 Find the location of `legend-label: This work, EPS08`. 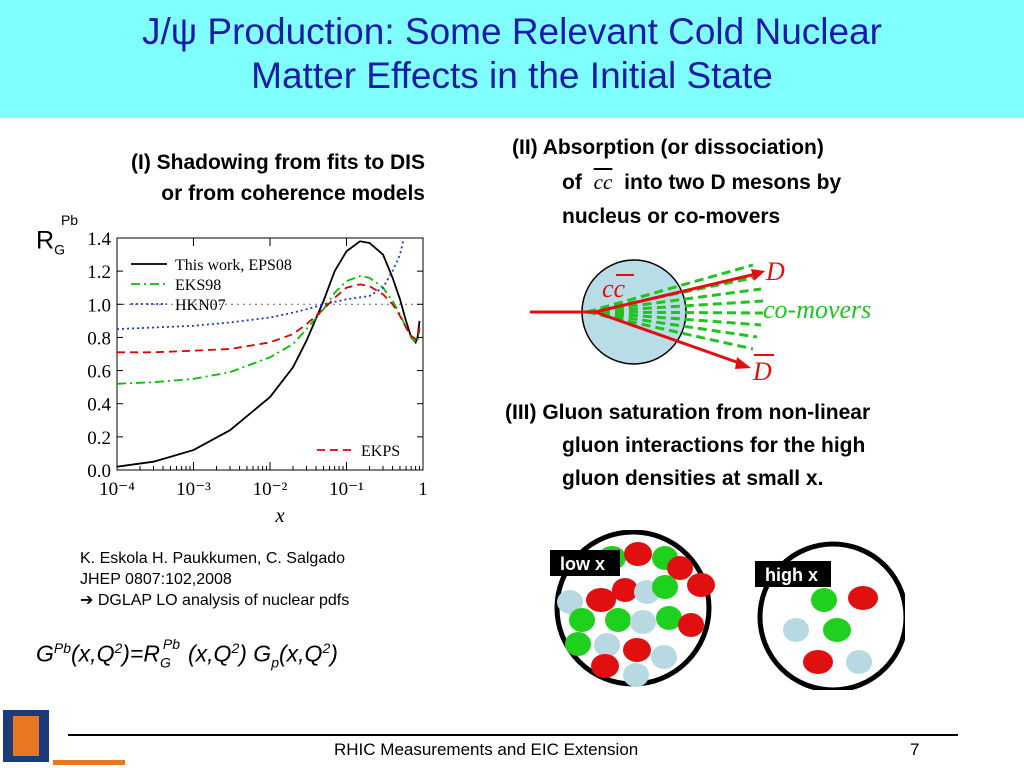

legend-label: This work, EPS08 is located at coordinates (233, 265).